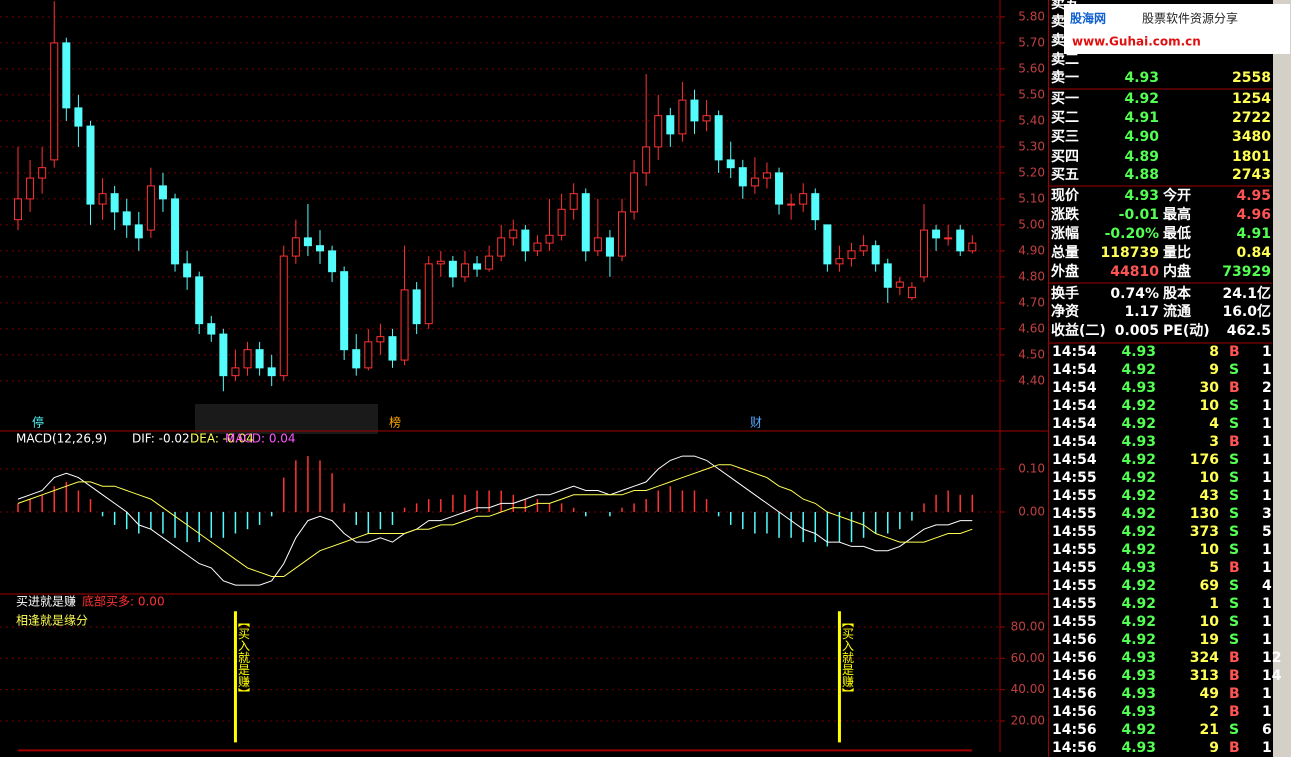 This screenshot has width=1291, height=757. Describe the element at coordinates (1031, 16) in the screenshot. I see `y-tick-label: 5.80` at that location.